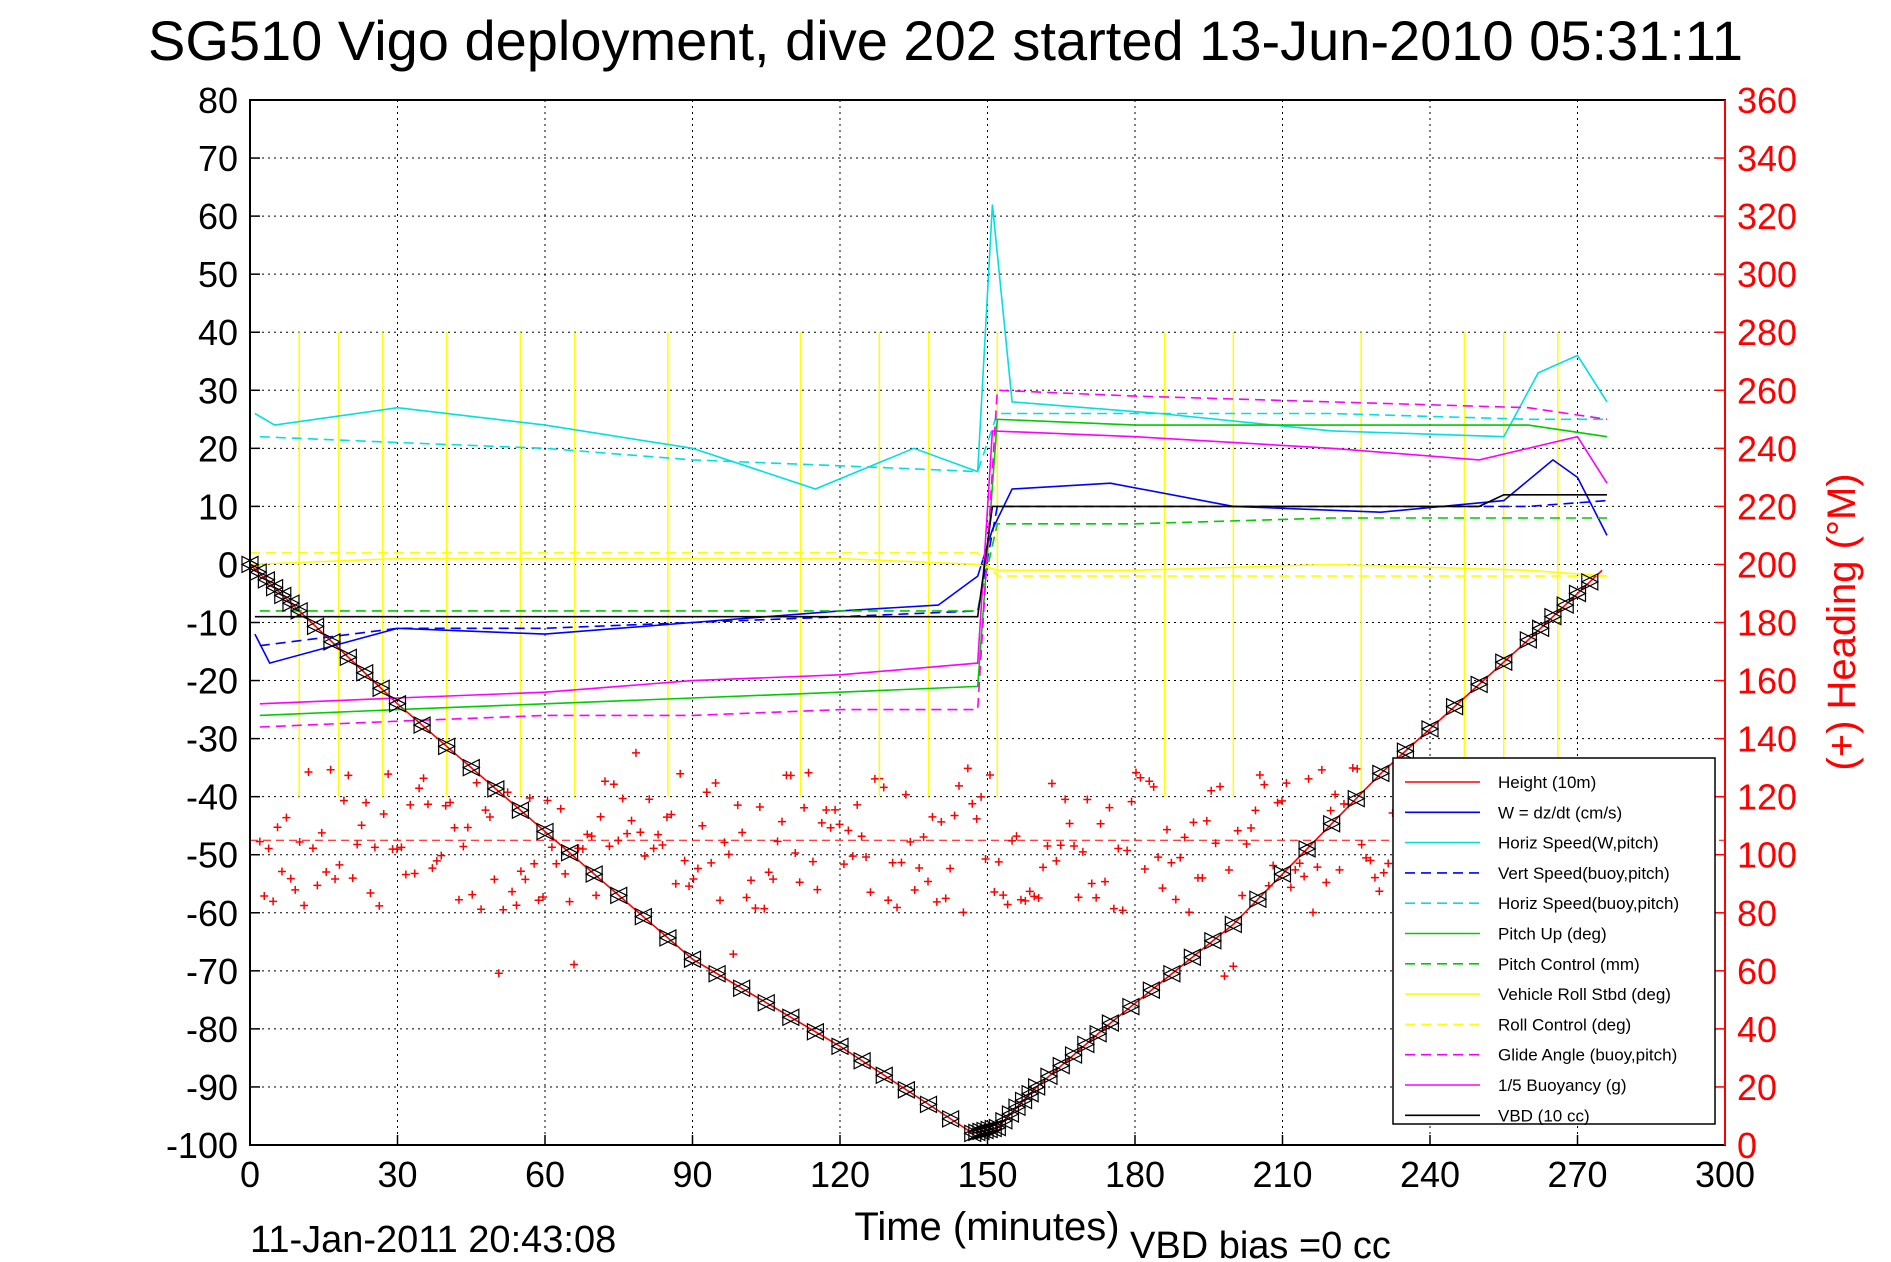 This screenshot has height=1262, width=1891. I want to click on right-axis-label: (+) Heading (°M), so click(1842, 621).